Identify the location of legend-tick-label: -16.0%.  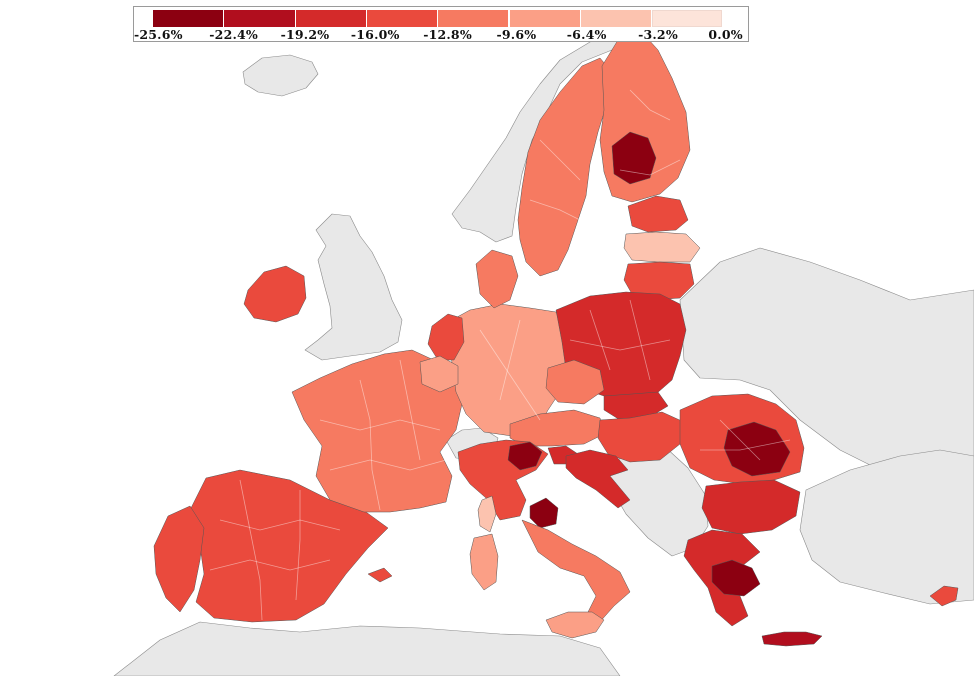
(375, 34).